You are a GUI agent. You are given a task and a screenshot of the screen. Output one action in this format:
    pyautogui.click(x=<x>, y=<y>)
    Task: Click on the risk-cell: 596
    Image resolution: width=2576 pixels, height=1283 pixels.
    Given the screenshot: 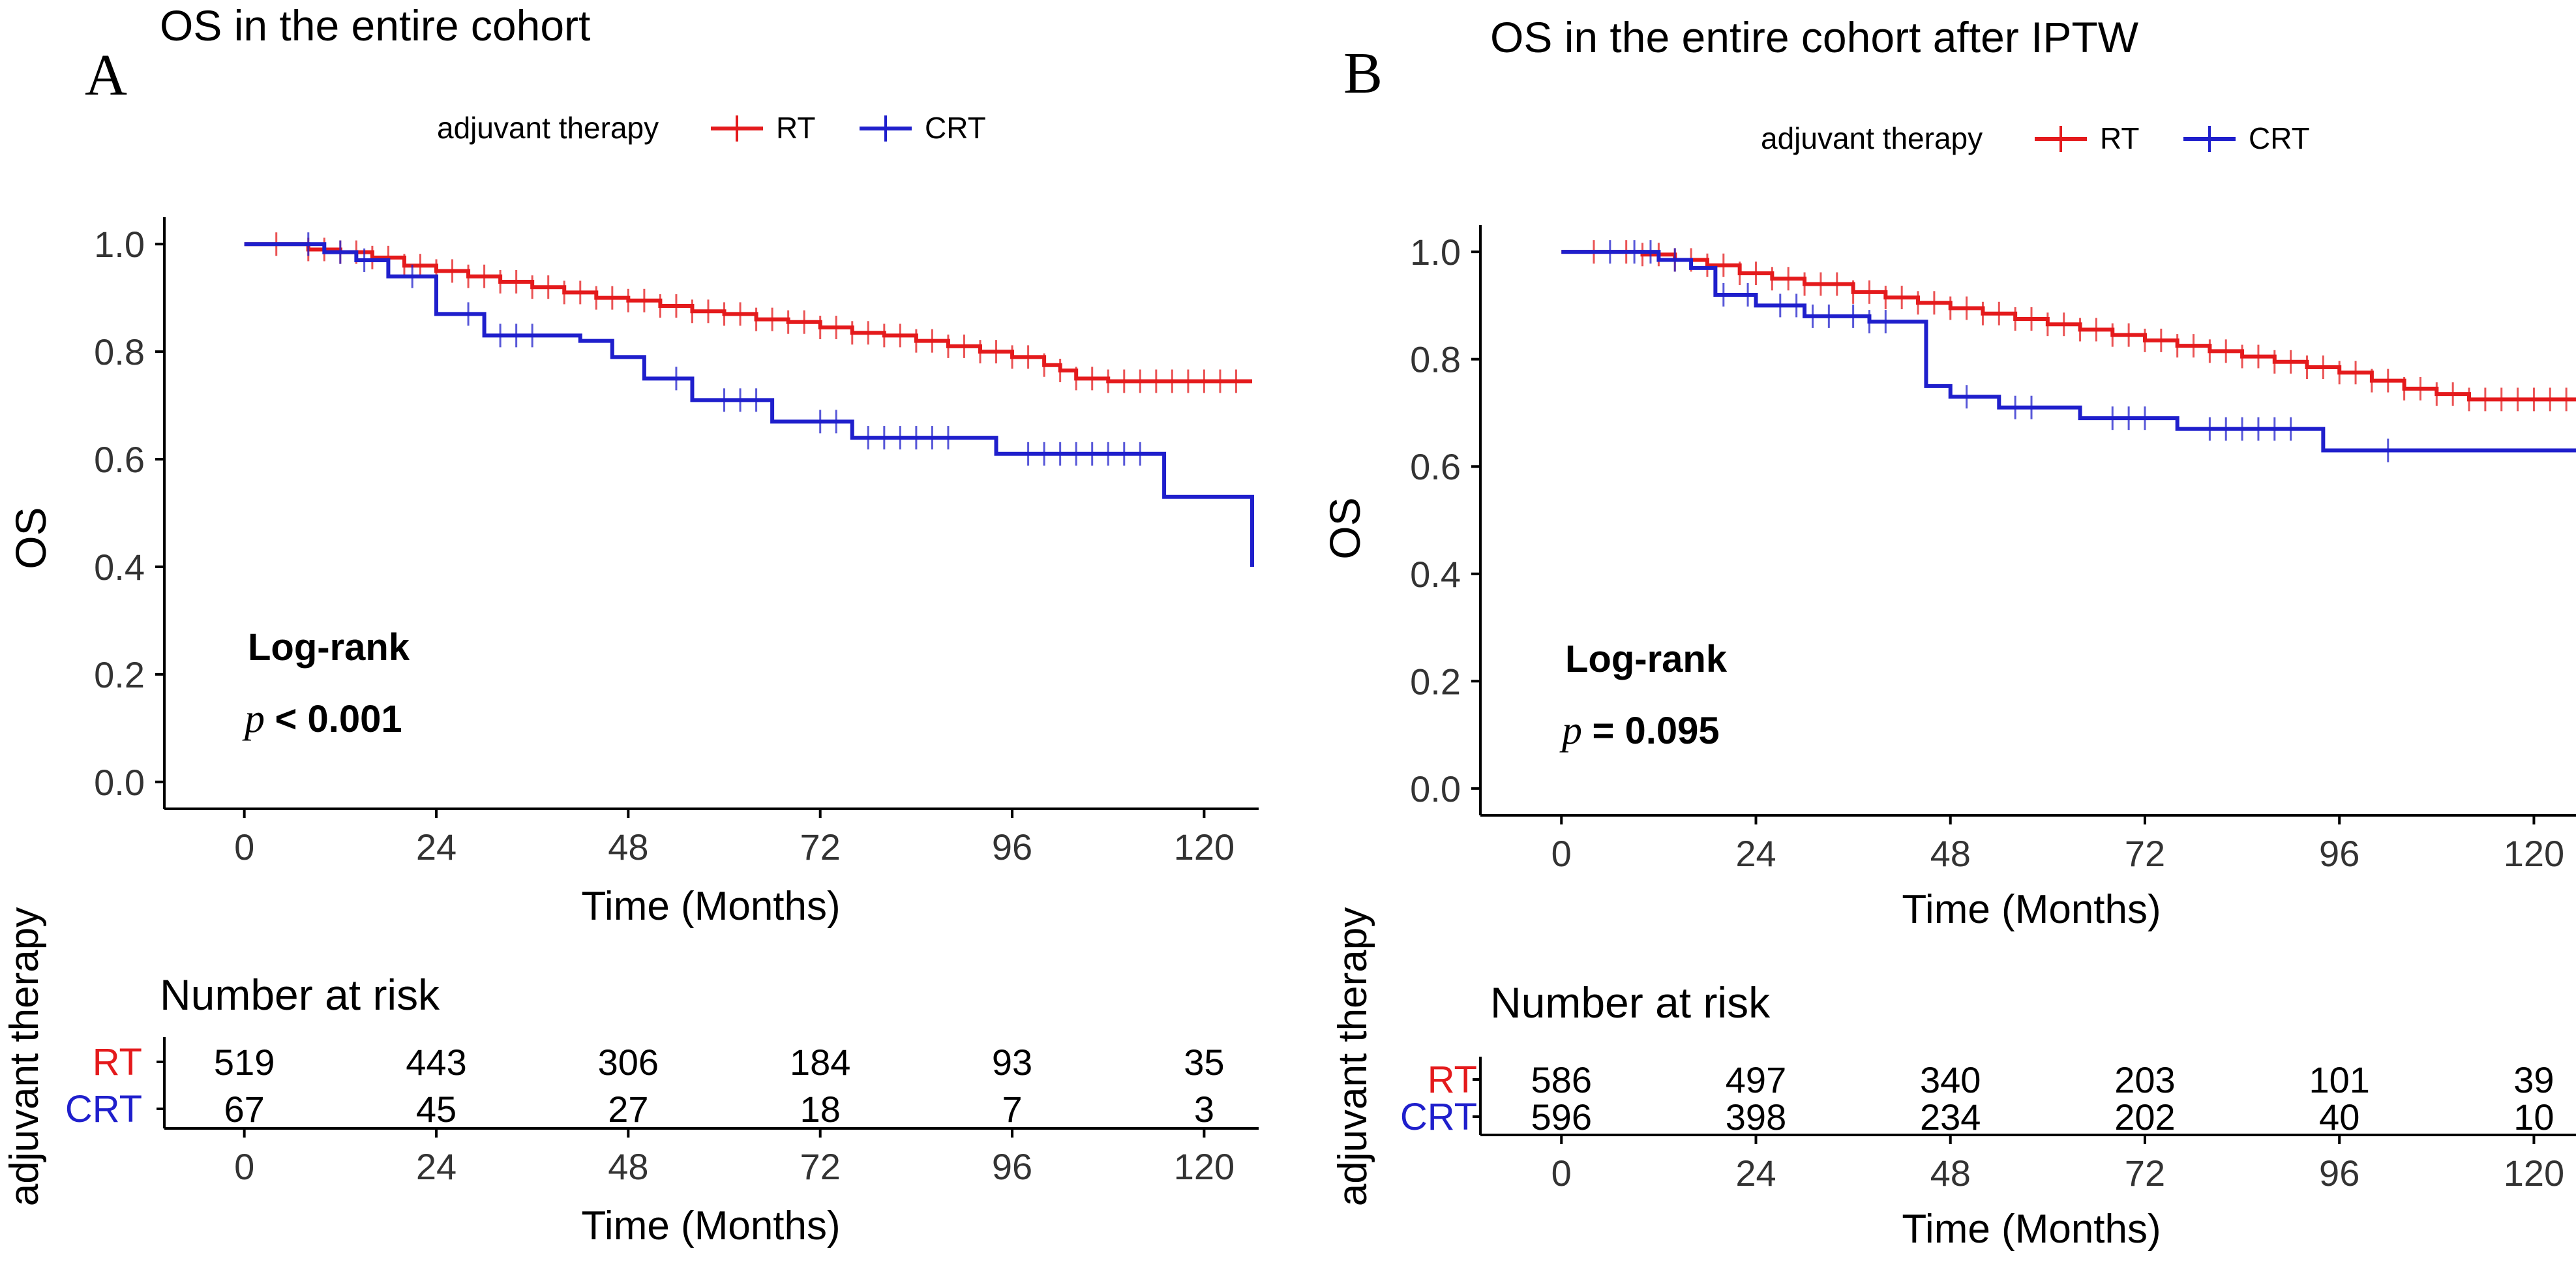 What is the action you would take?
    pyautogui.click(x=1561, y=1117)
    